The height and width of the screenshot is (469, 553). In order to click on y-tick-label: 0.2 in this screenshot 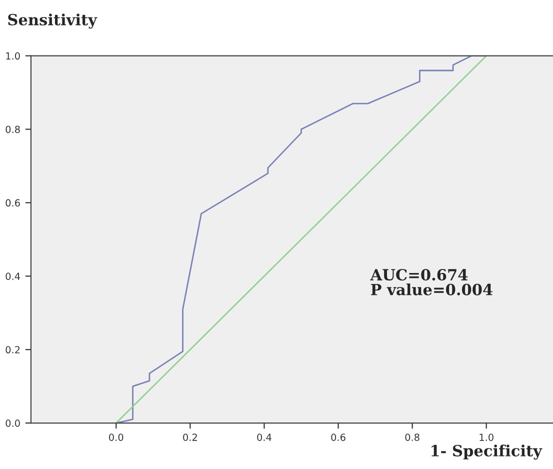, I will do `click(13, 350)`.